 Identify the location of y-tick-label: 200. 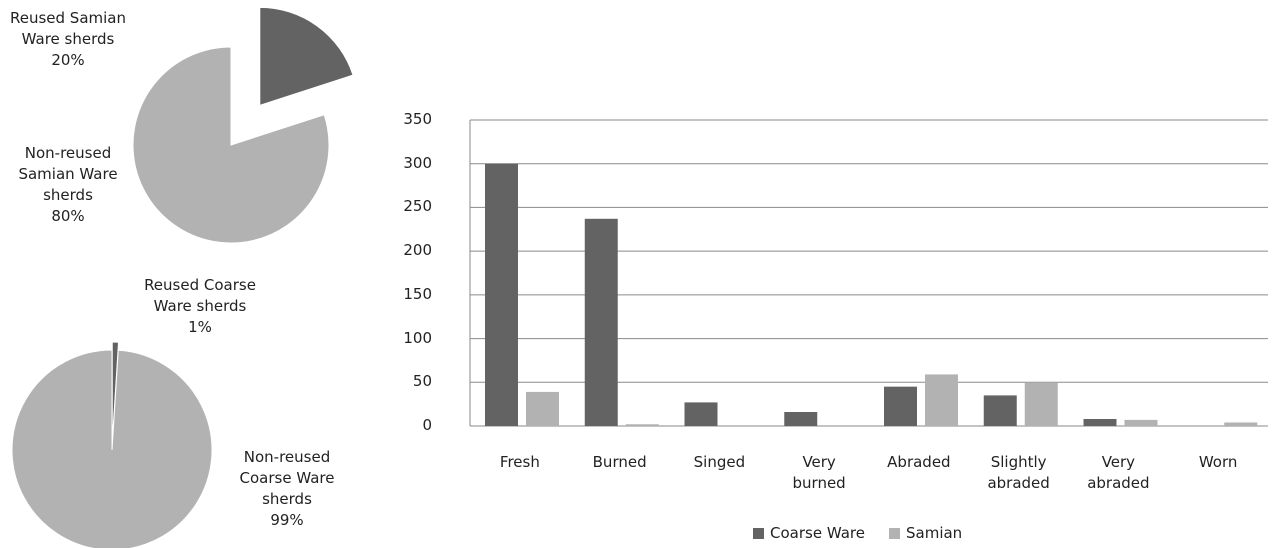
(412, 250).